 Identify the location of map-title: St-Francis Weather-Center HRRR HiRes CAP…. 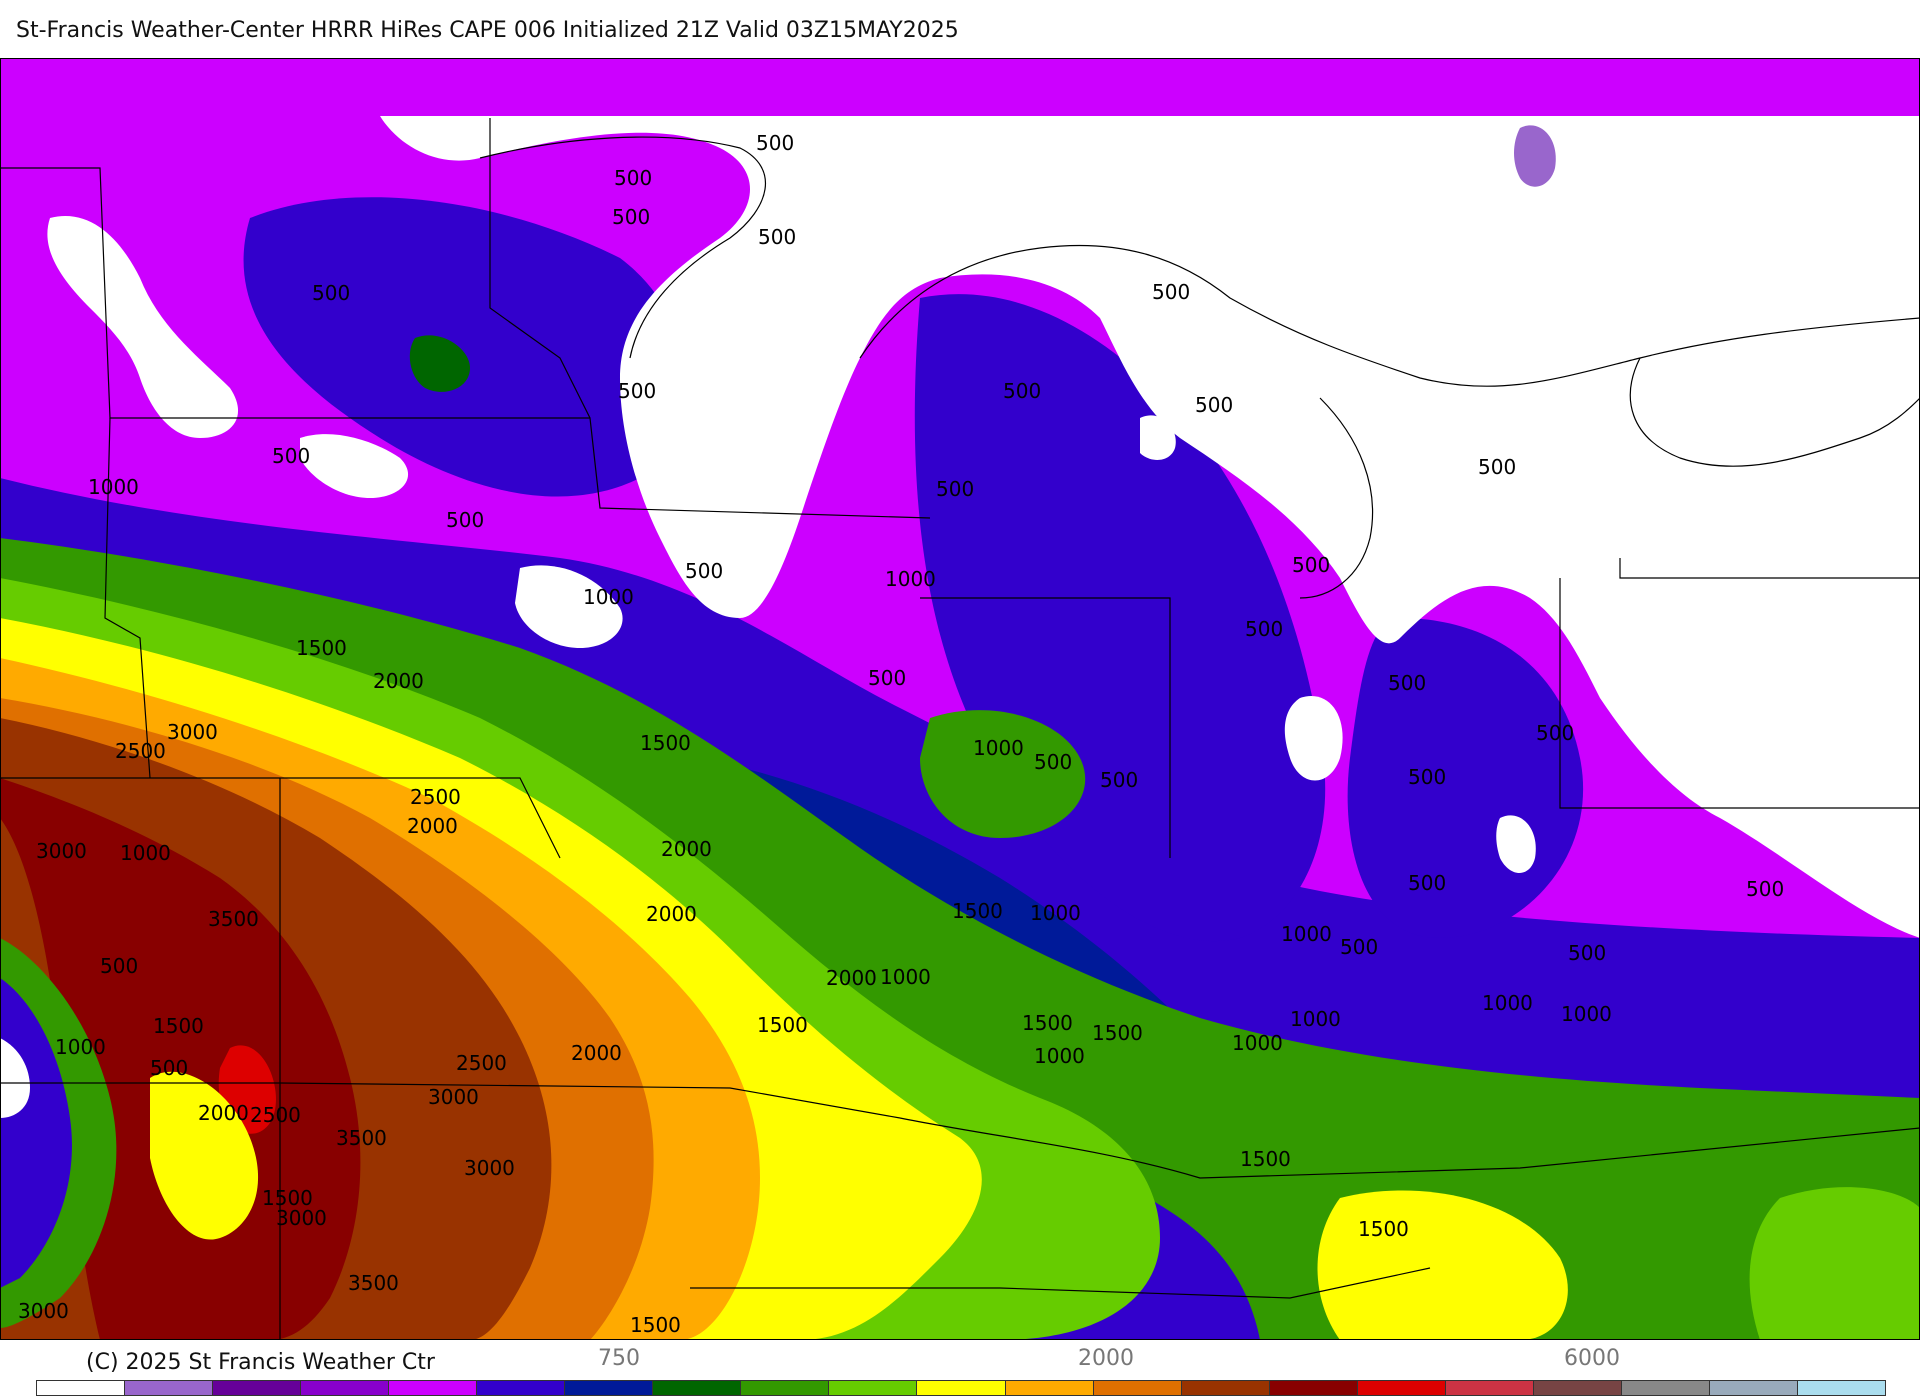
(487, 30).